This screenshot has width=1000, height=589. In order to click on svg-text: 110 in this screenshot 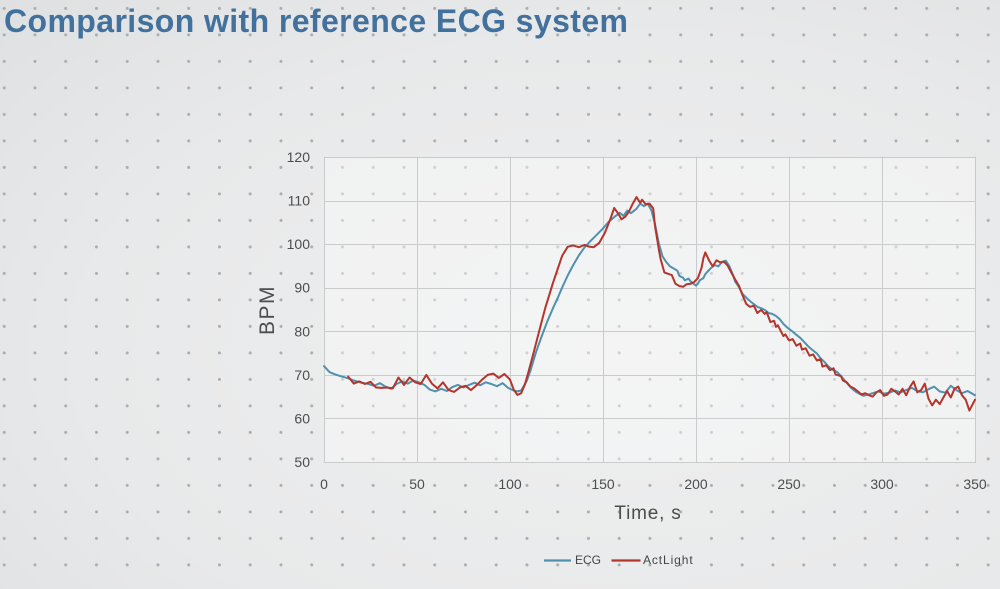, I will do `click(299, 201)`.